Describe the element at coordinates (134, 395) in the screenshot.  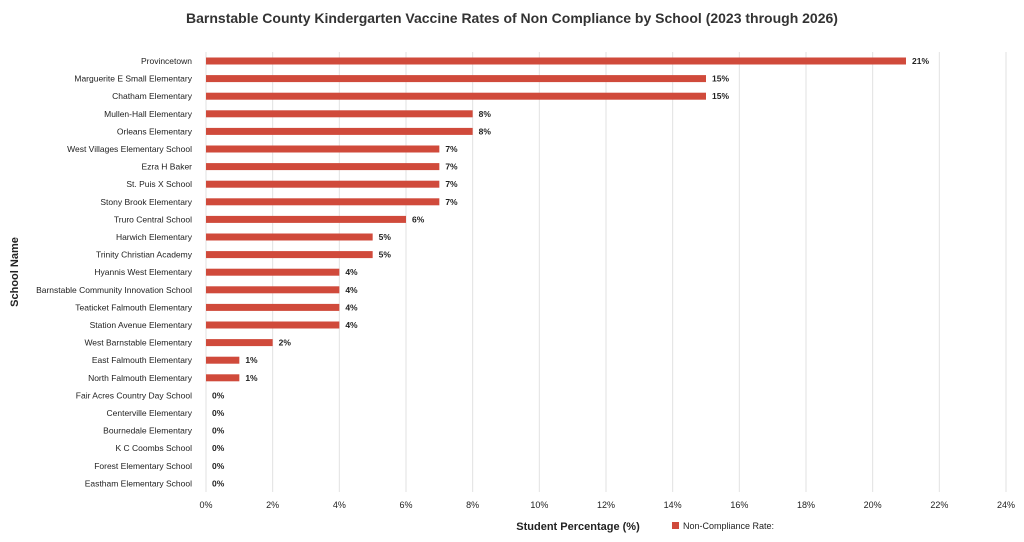
I see `category-label: Fair Acres Country Day School` at that location.